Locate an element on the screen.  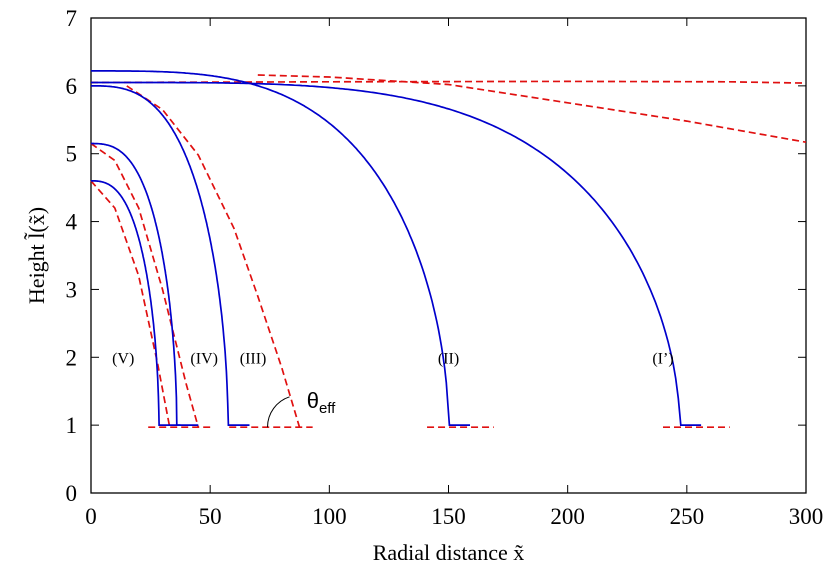
y-tick-label: 4 is located at coordinates (72, 222).